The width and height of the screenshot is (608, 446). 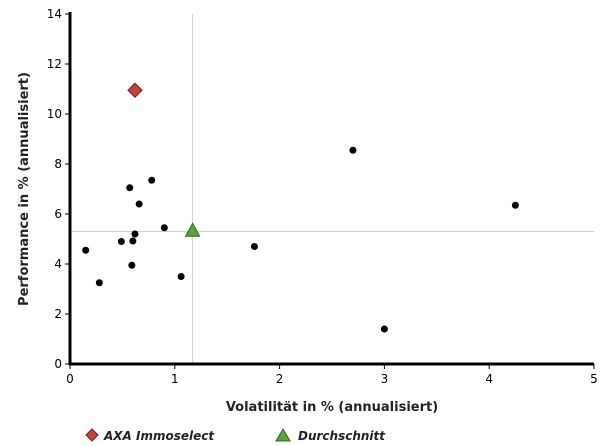 I want to click on legend-label-axa: AXA Immoselect, so click(x=159, y=436).